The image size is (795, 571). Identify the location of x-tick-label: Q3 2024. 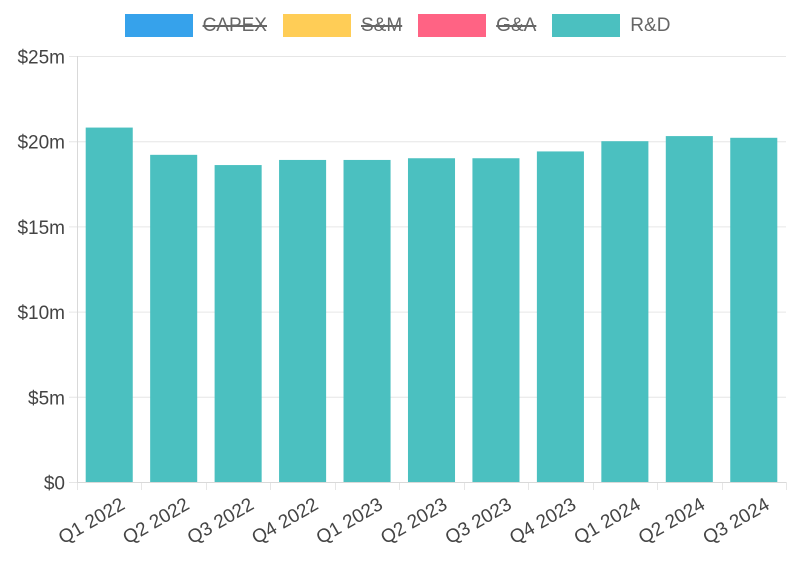
(737, 521).